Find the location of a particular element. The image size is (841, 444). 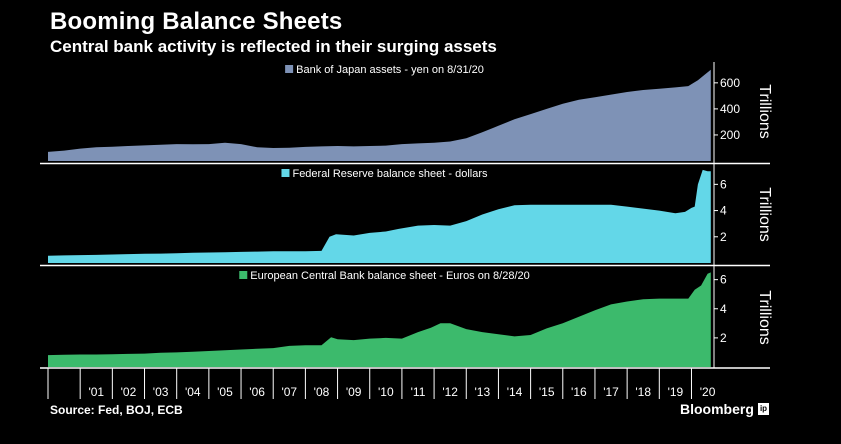

x-tick-label: '01 is located at coordinates (96, 392).